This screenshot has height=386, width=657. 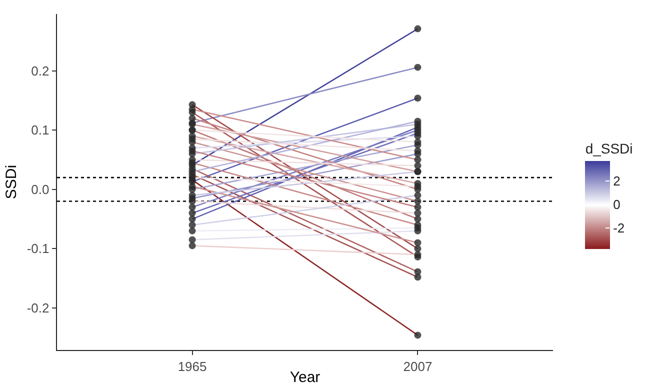 What do you see at coordinates (616, 180) in the screenshot?
I see `color-bar-label: 2` at bounding box center [616, 180].